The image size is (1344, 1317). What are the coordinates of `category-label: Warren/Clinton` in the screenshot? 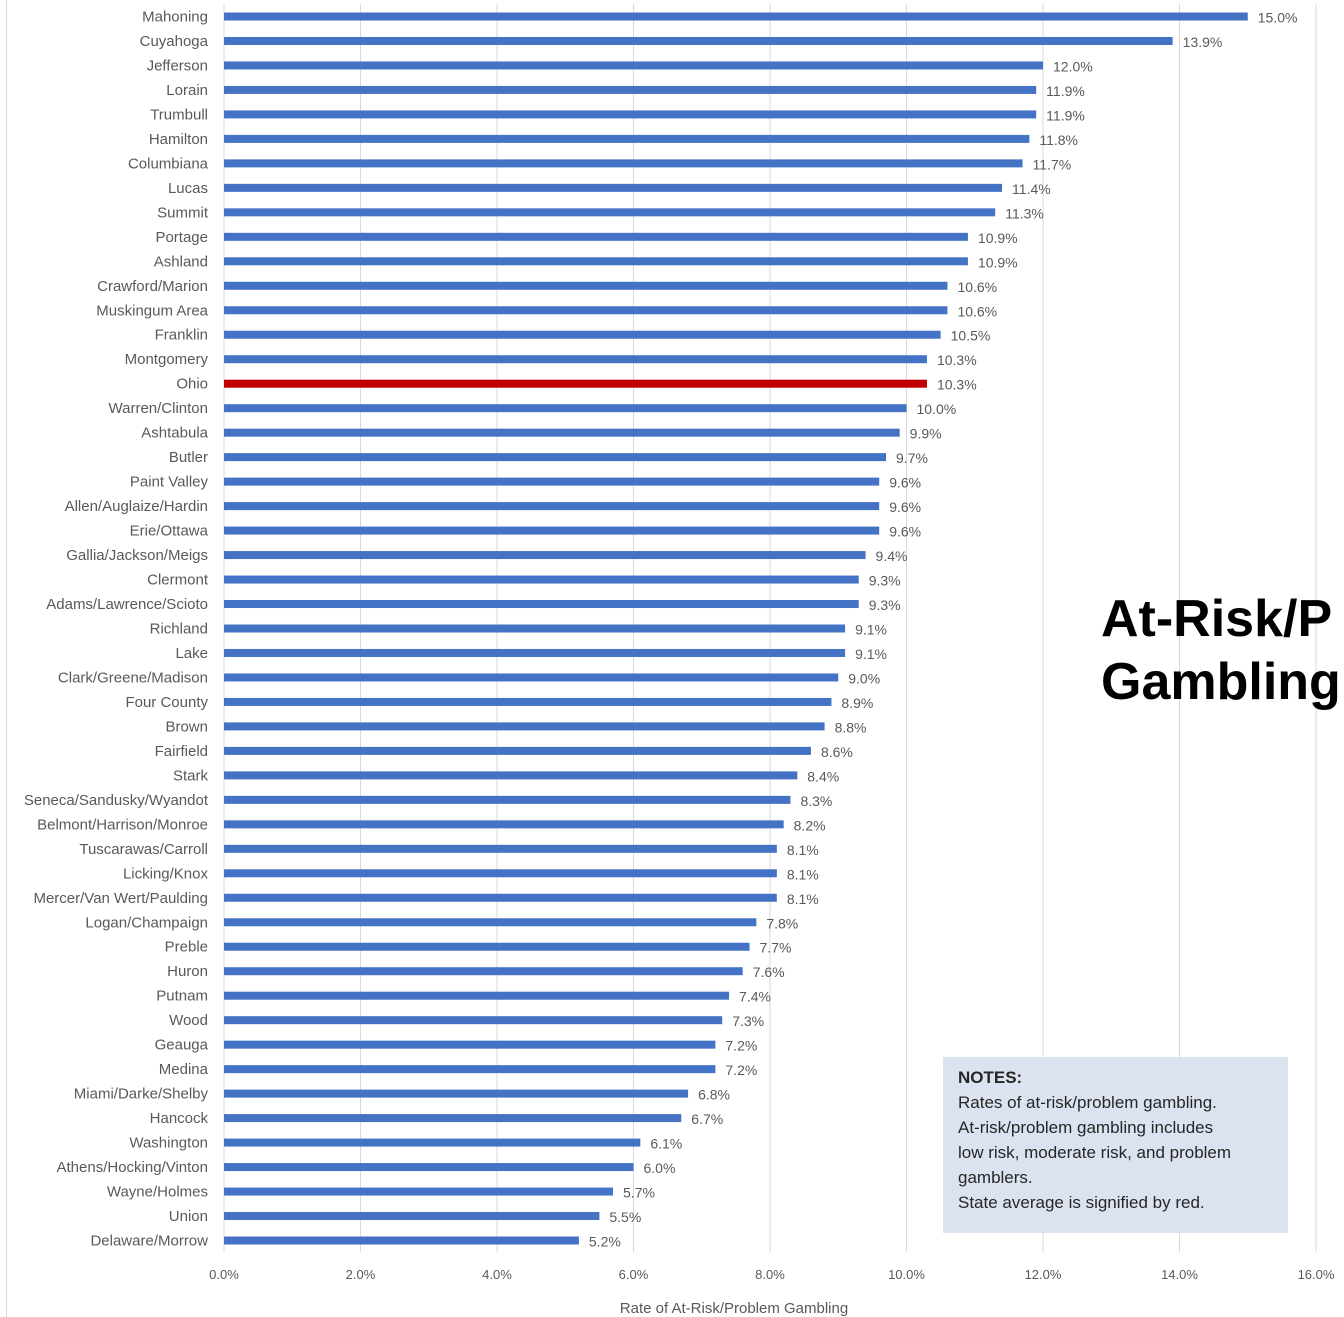 It's located at (158, 408).